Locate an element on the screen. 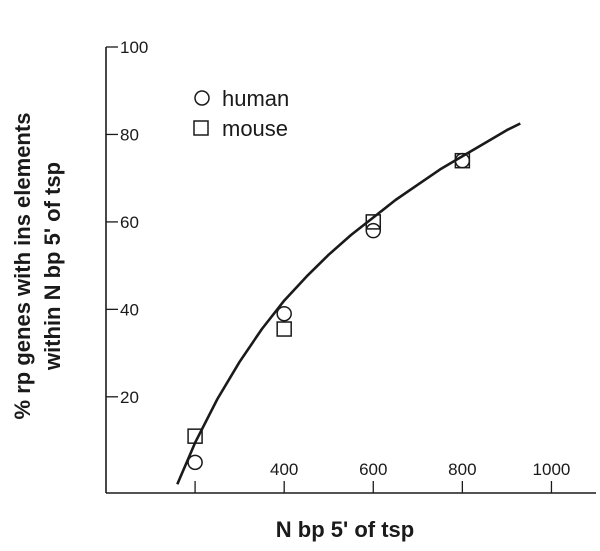  x-tick-label-400: 400 is located at coordinates (284, 469).